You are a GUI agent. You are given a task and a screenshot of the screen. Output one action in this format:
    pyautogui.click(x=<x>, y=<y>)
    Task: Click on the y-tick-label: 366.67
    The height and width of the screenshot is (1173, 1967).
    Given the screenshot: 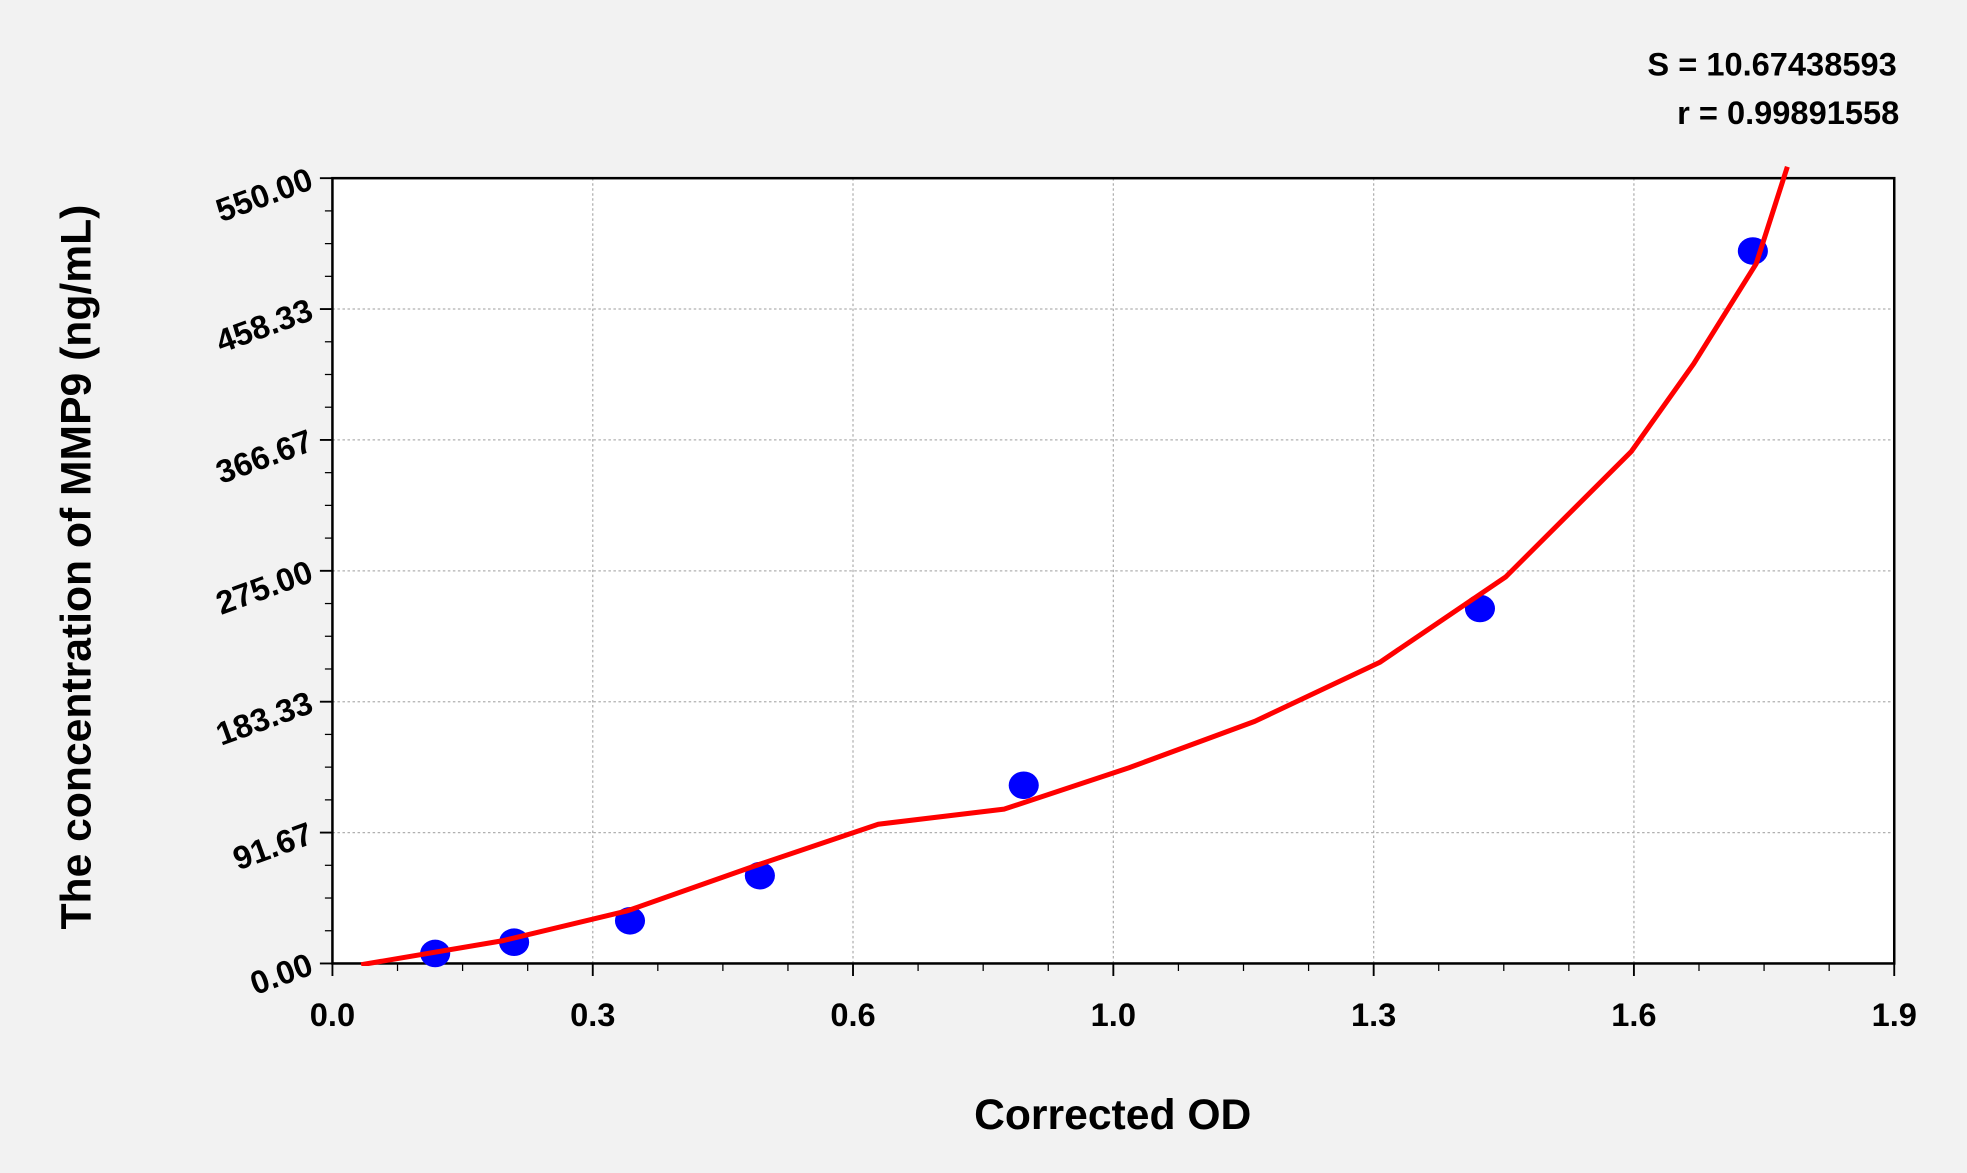 What is the action you would take?
    pyautogui.click(x=264, y=456)
    